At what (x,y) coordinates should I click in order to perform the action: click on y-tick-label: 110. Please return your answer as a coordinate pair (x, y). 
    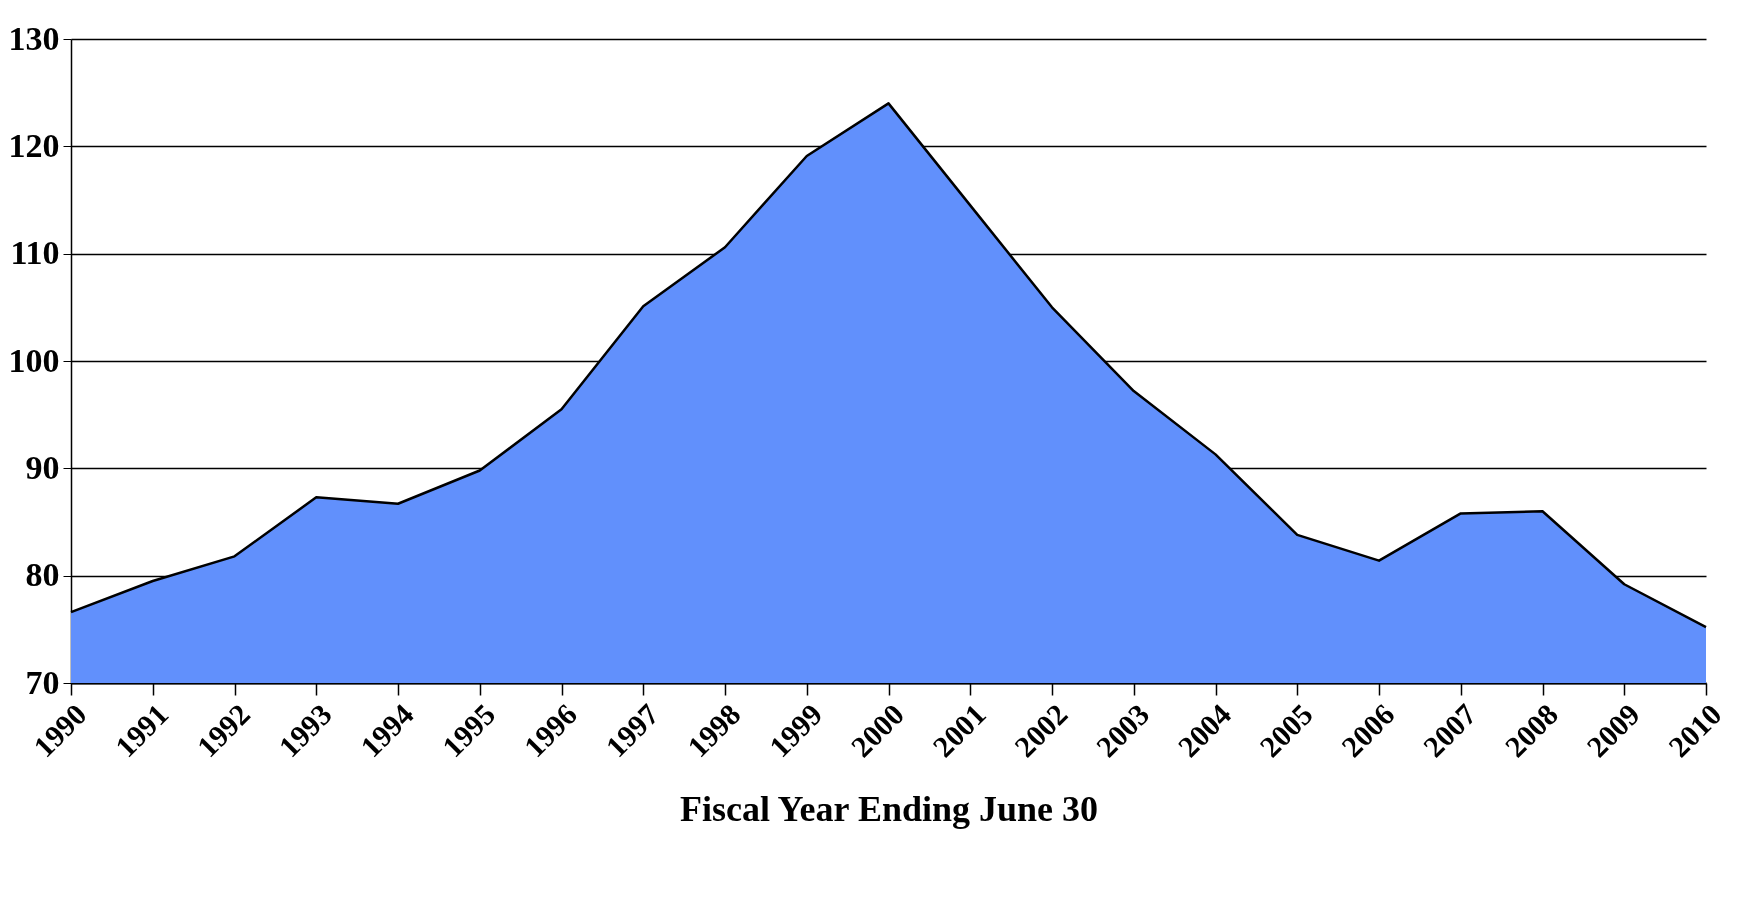
    Looking at the image, I should click on (35, 253).